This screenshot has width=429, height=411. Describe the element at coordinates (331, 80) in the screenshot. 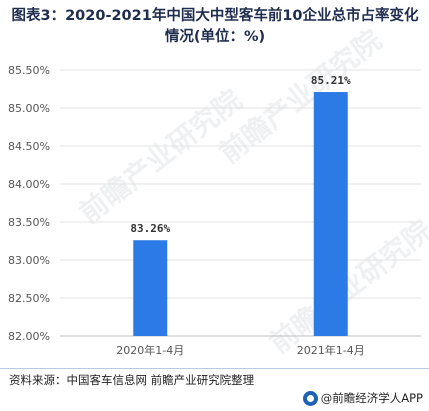

I see `data-label: 85.21%` at that location.